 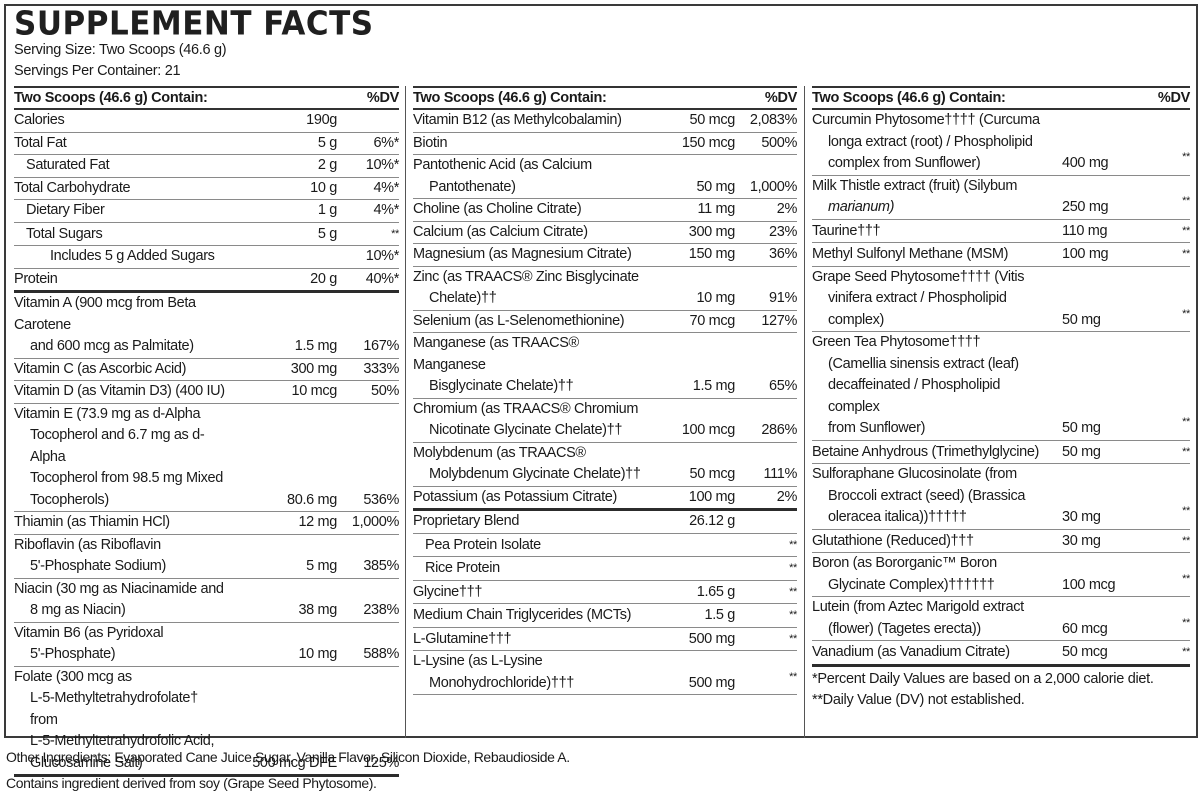 I want to click on nutrient-amount: 20 g, so click(x=323, y=278).